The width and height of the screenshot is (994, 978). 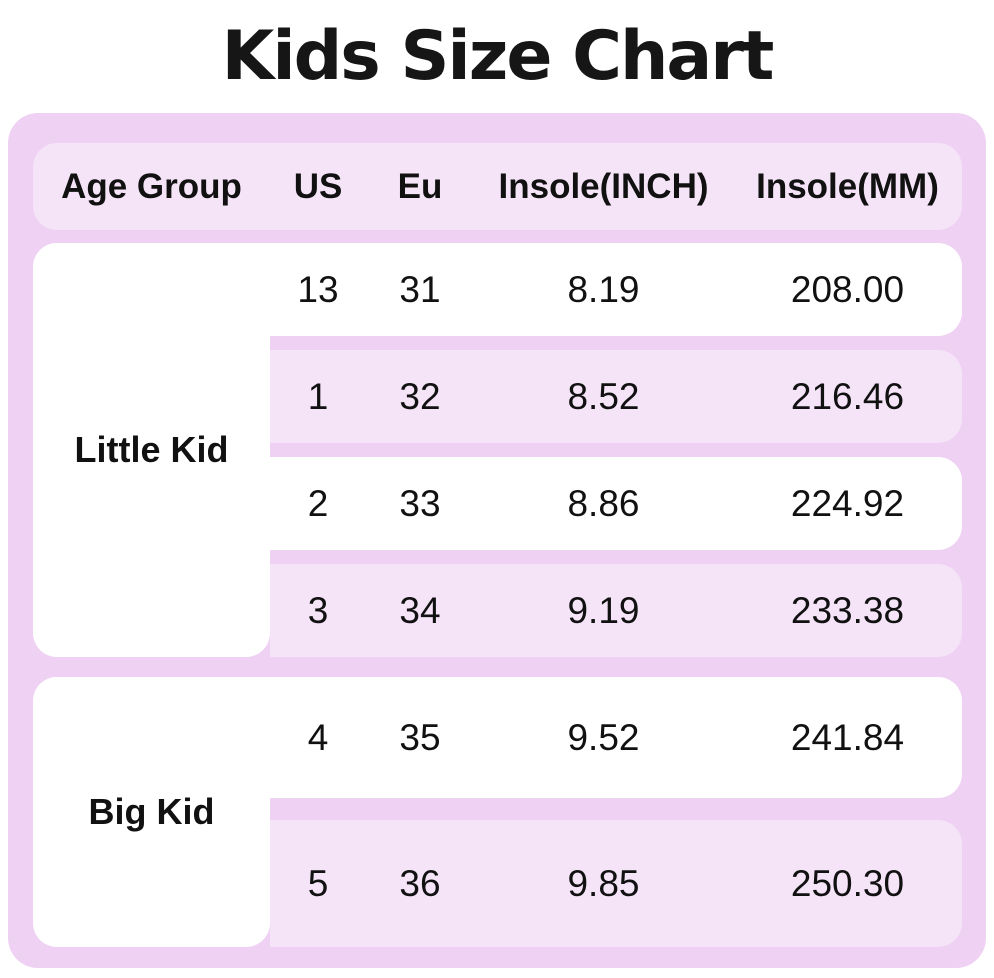 I want to click on table-header: Age Group US Eu Insole(INCH) Insole(MM), so click(x=497, y=186).